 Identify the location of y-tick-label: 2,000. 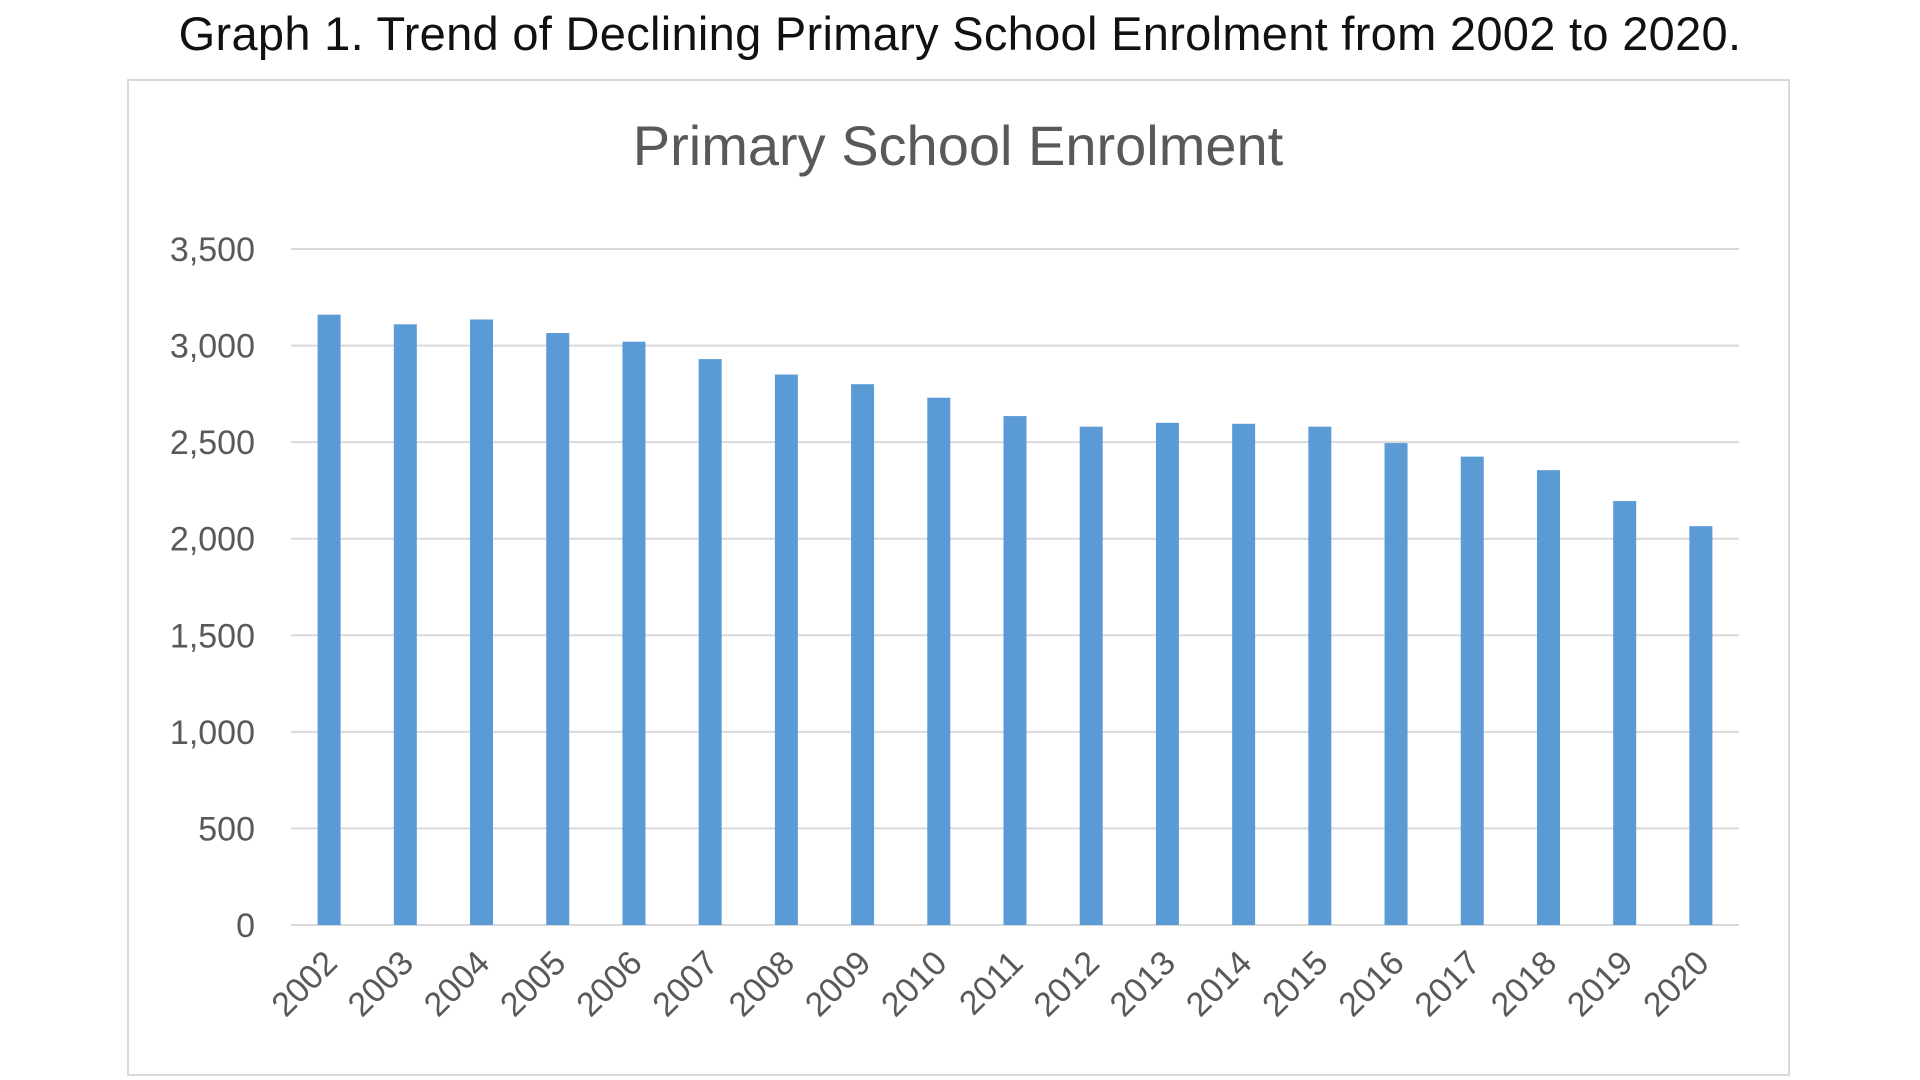
(212, 540).